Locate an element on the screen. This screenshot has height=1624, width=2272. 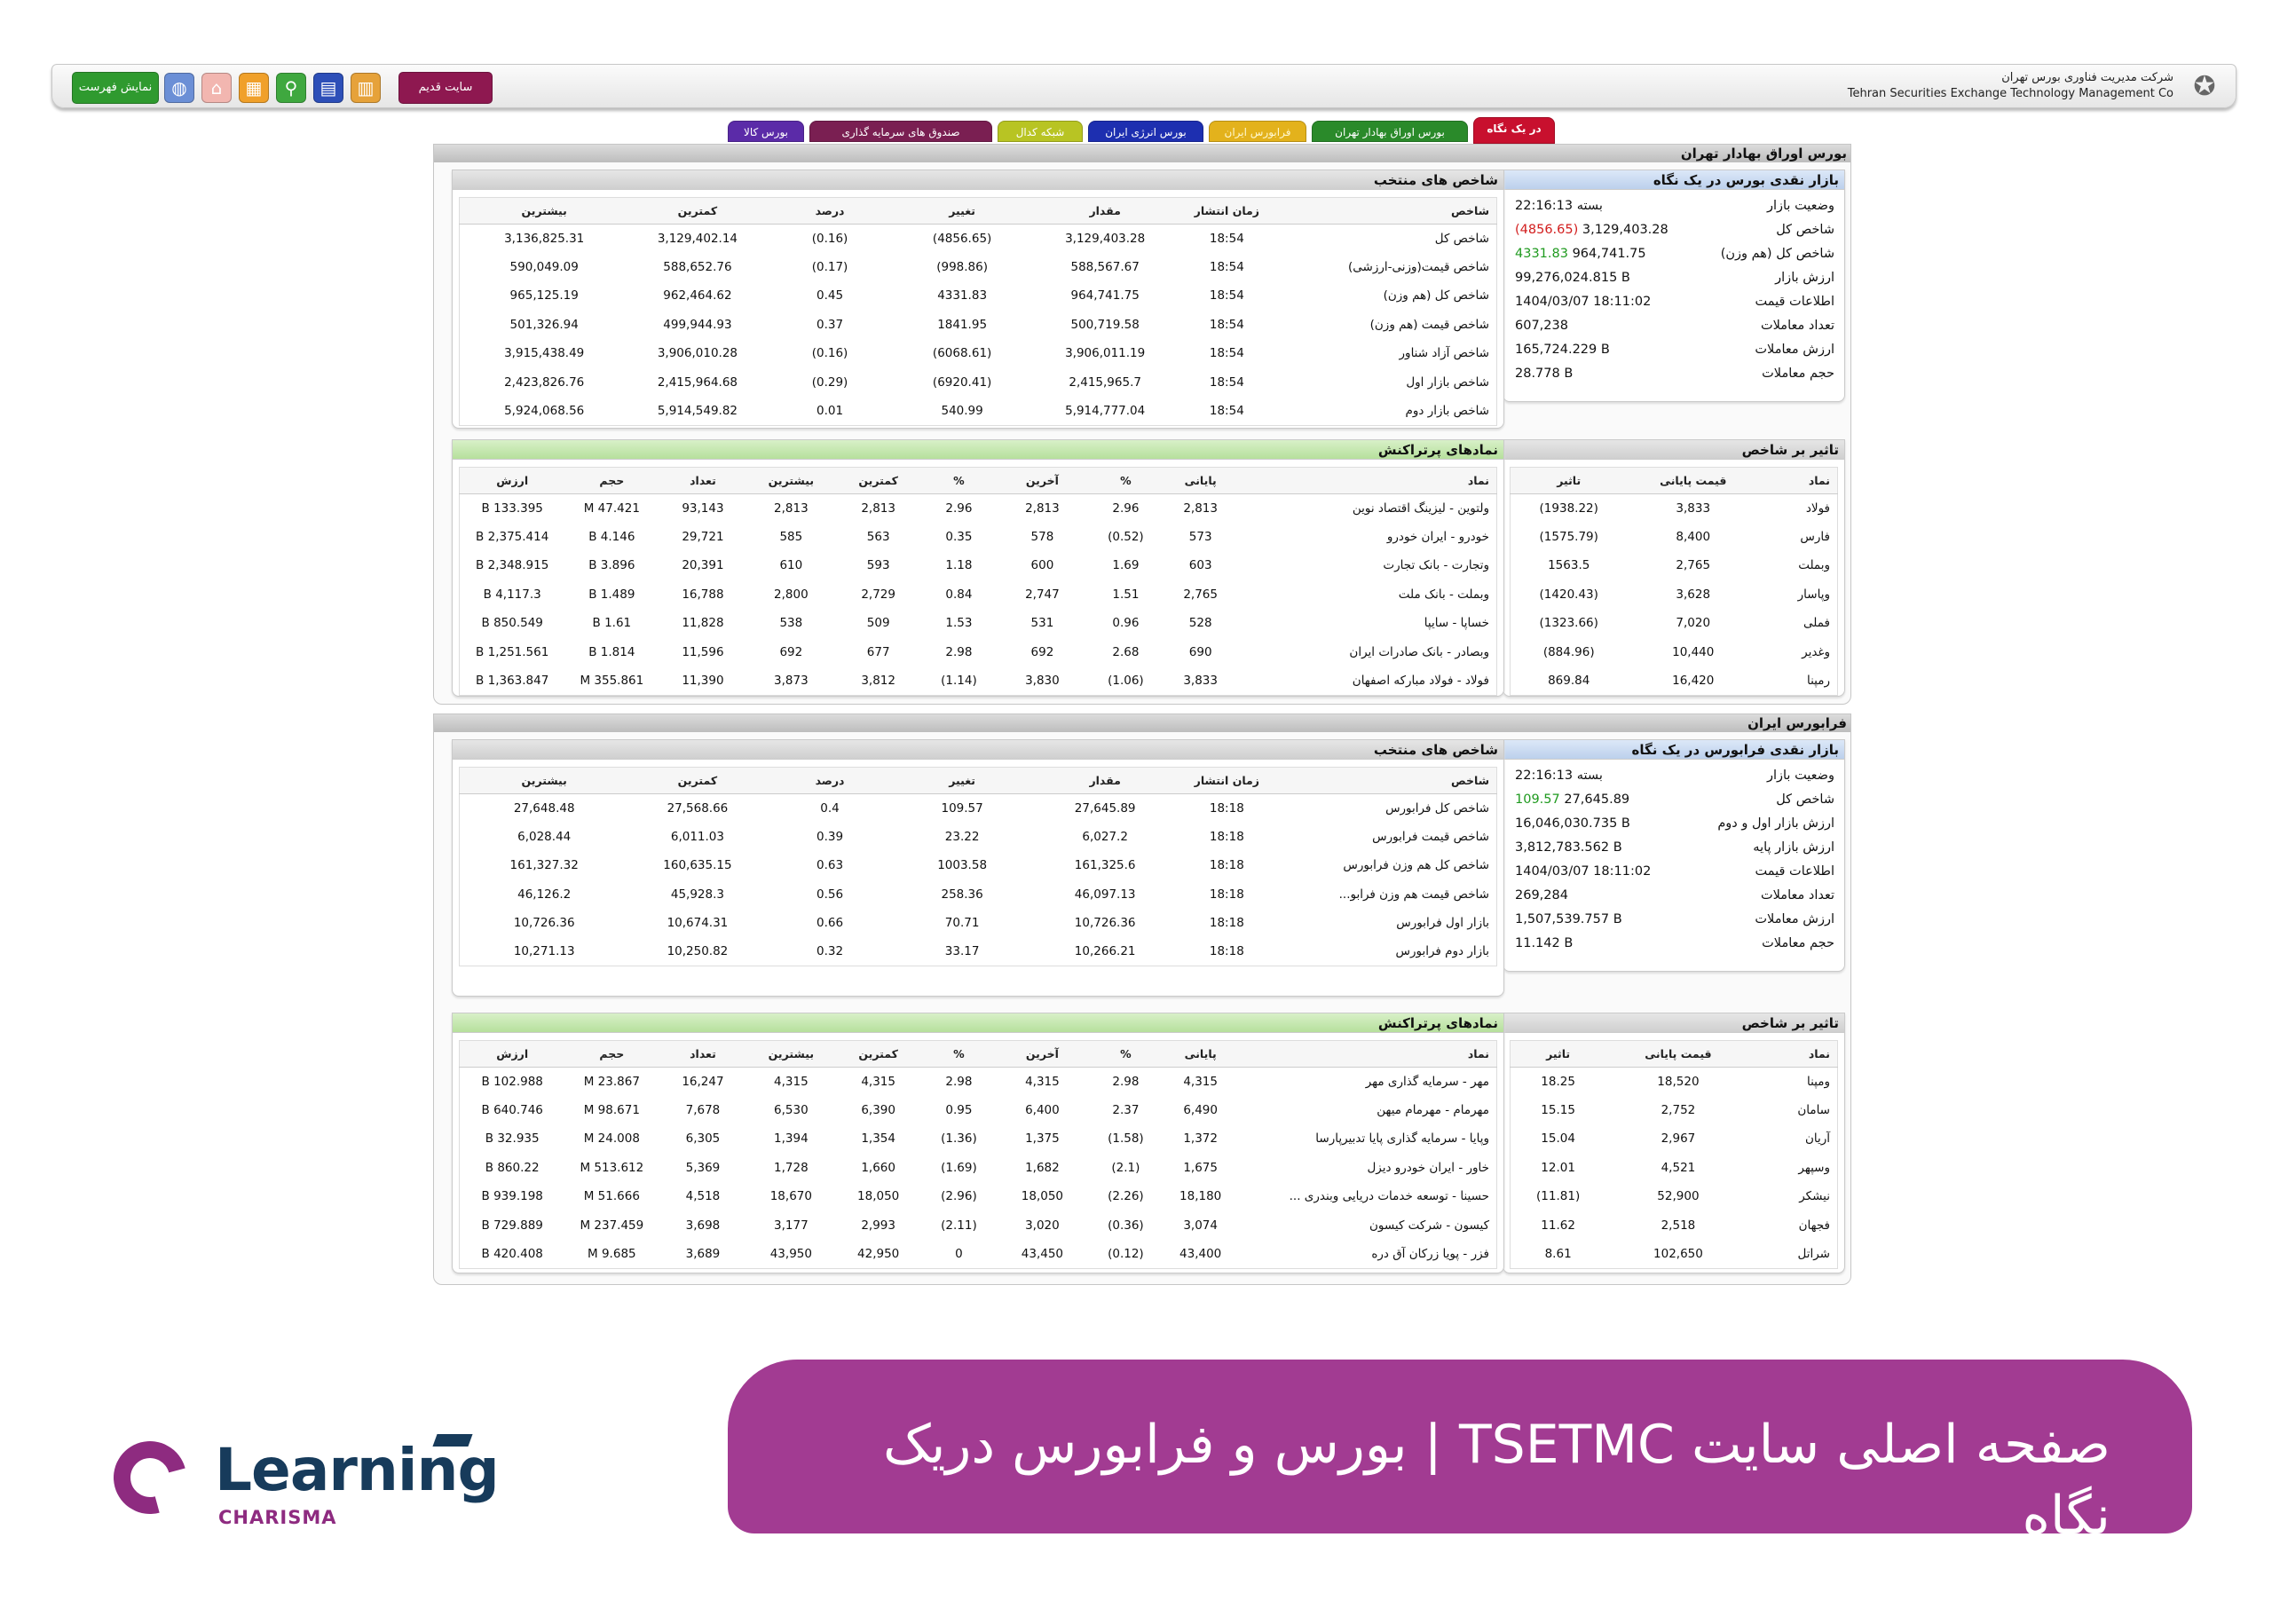
grid-icon: ▥ is located at coordinates (366, 88).